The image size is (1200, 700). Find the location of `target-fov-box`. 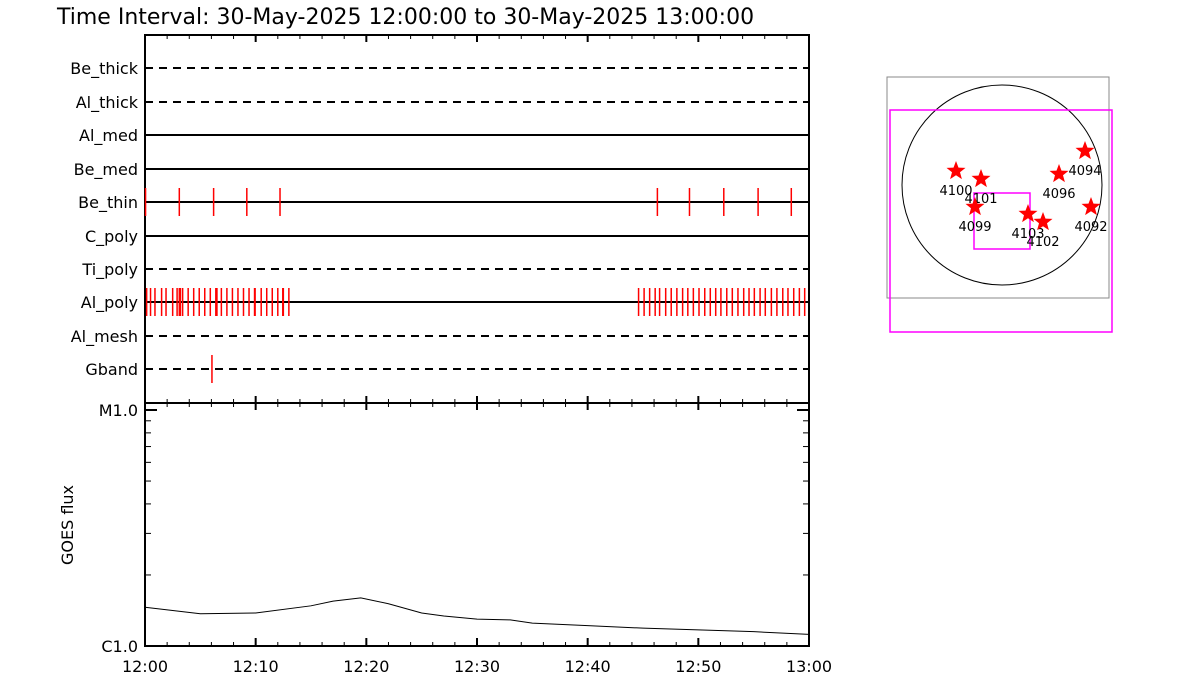

target-fov-box is located at coordinates (1002, 221).